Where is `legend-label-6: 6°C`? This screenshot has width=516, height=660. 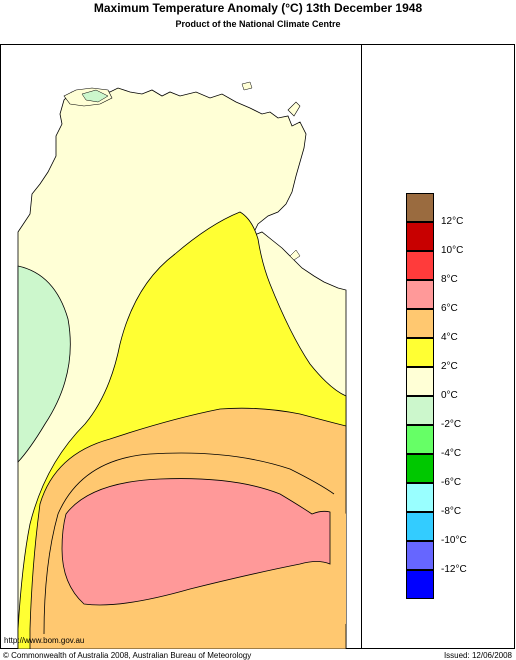
legend-label-6: 6°C is located at coordinates (449, 308).